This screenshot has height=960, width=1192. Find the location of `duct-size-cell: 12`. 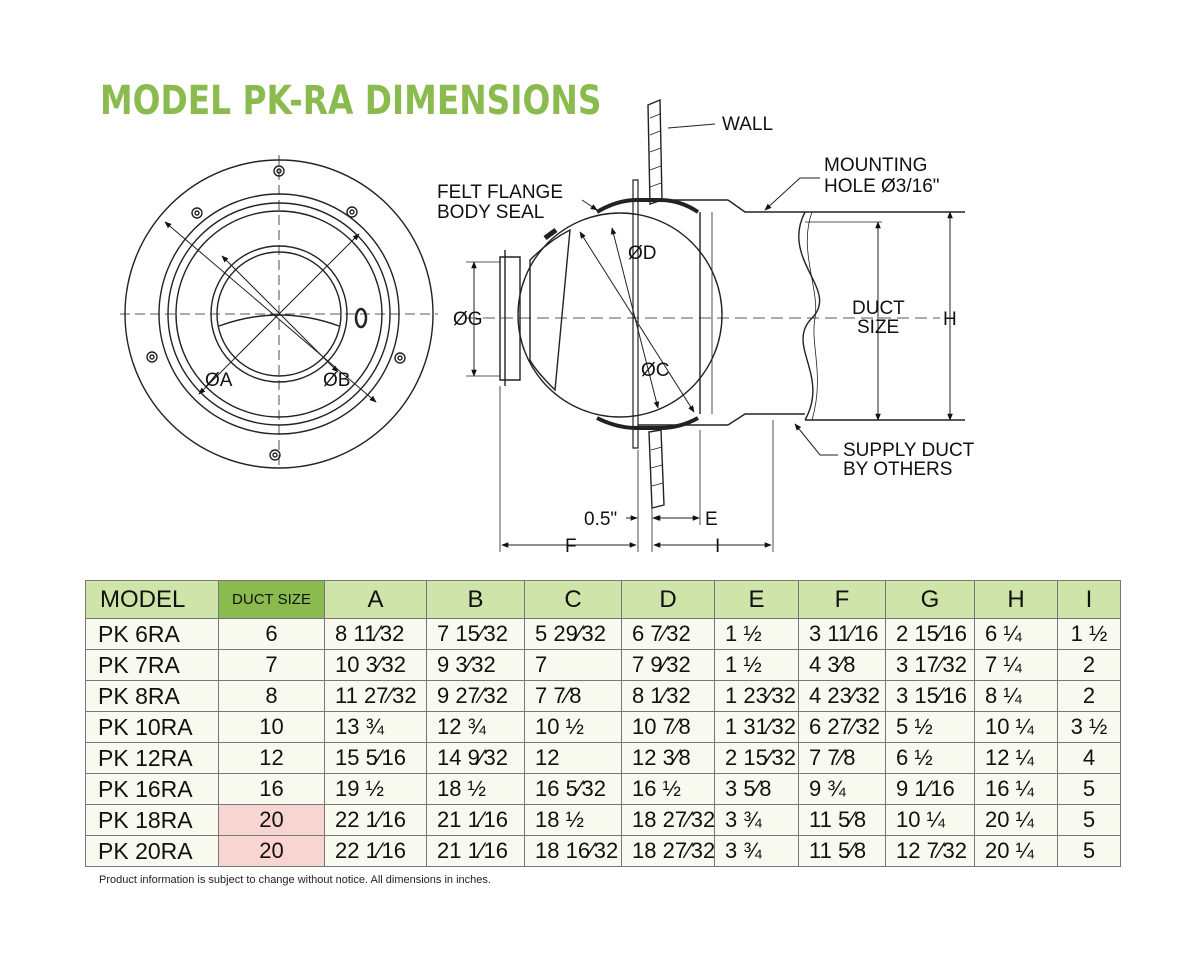

duct-size-cell: 12 is located at coordinates (271, 758).